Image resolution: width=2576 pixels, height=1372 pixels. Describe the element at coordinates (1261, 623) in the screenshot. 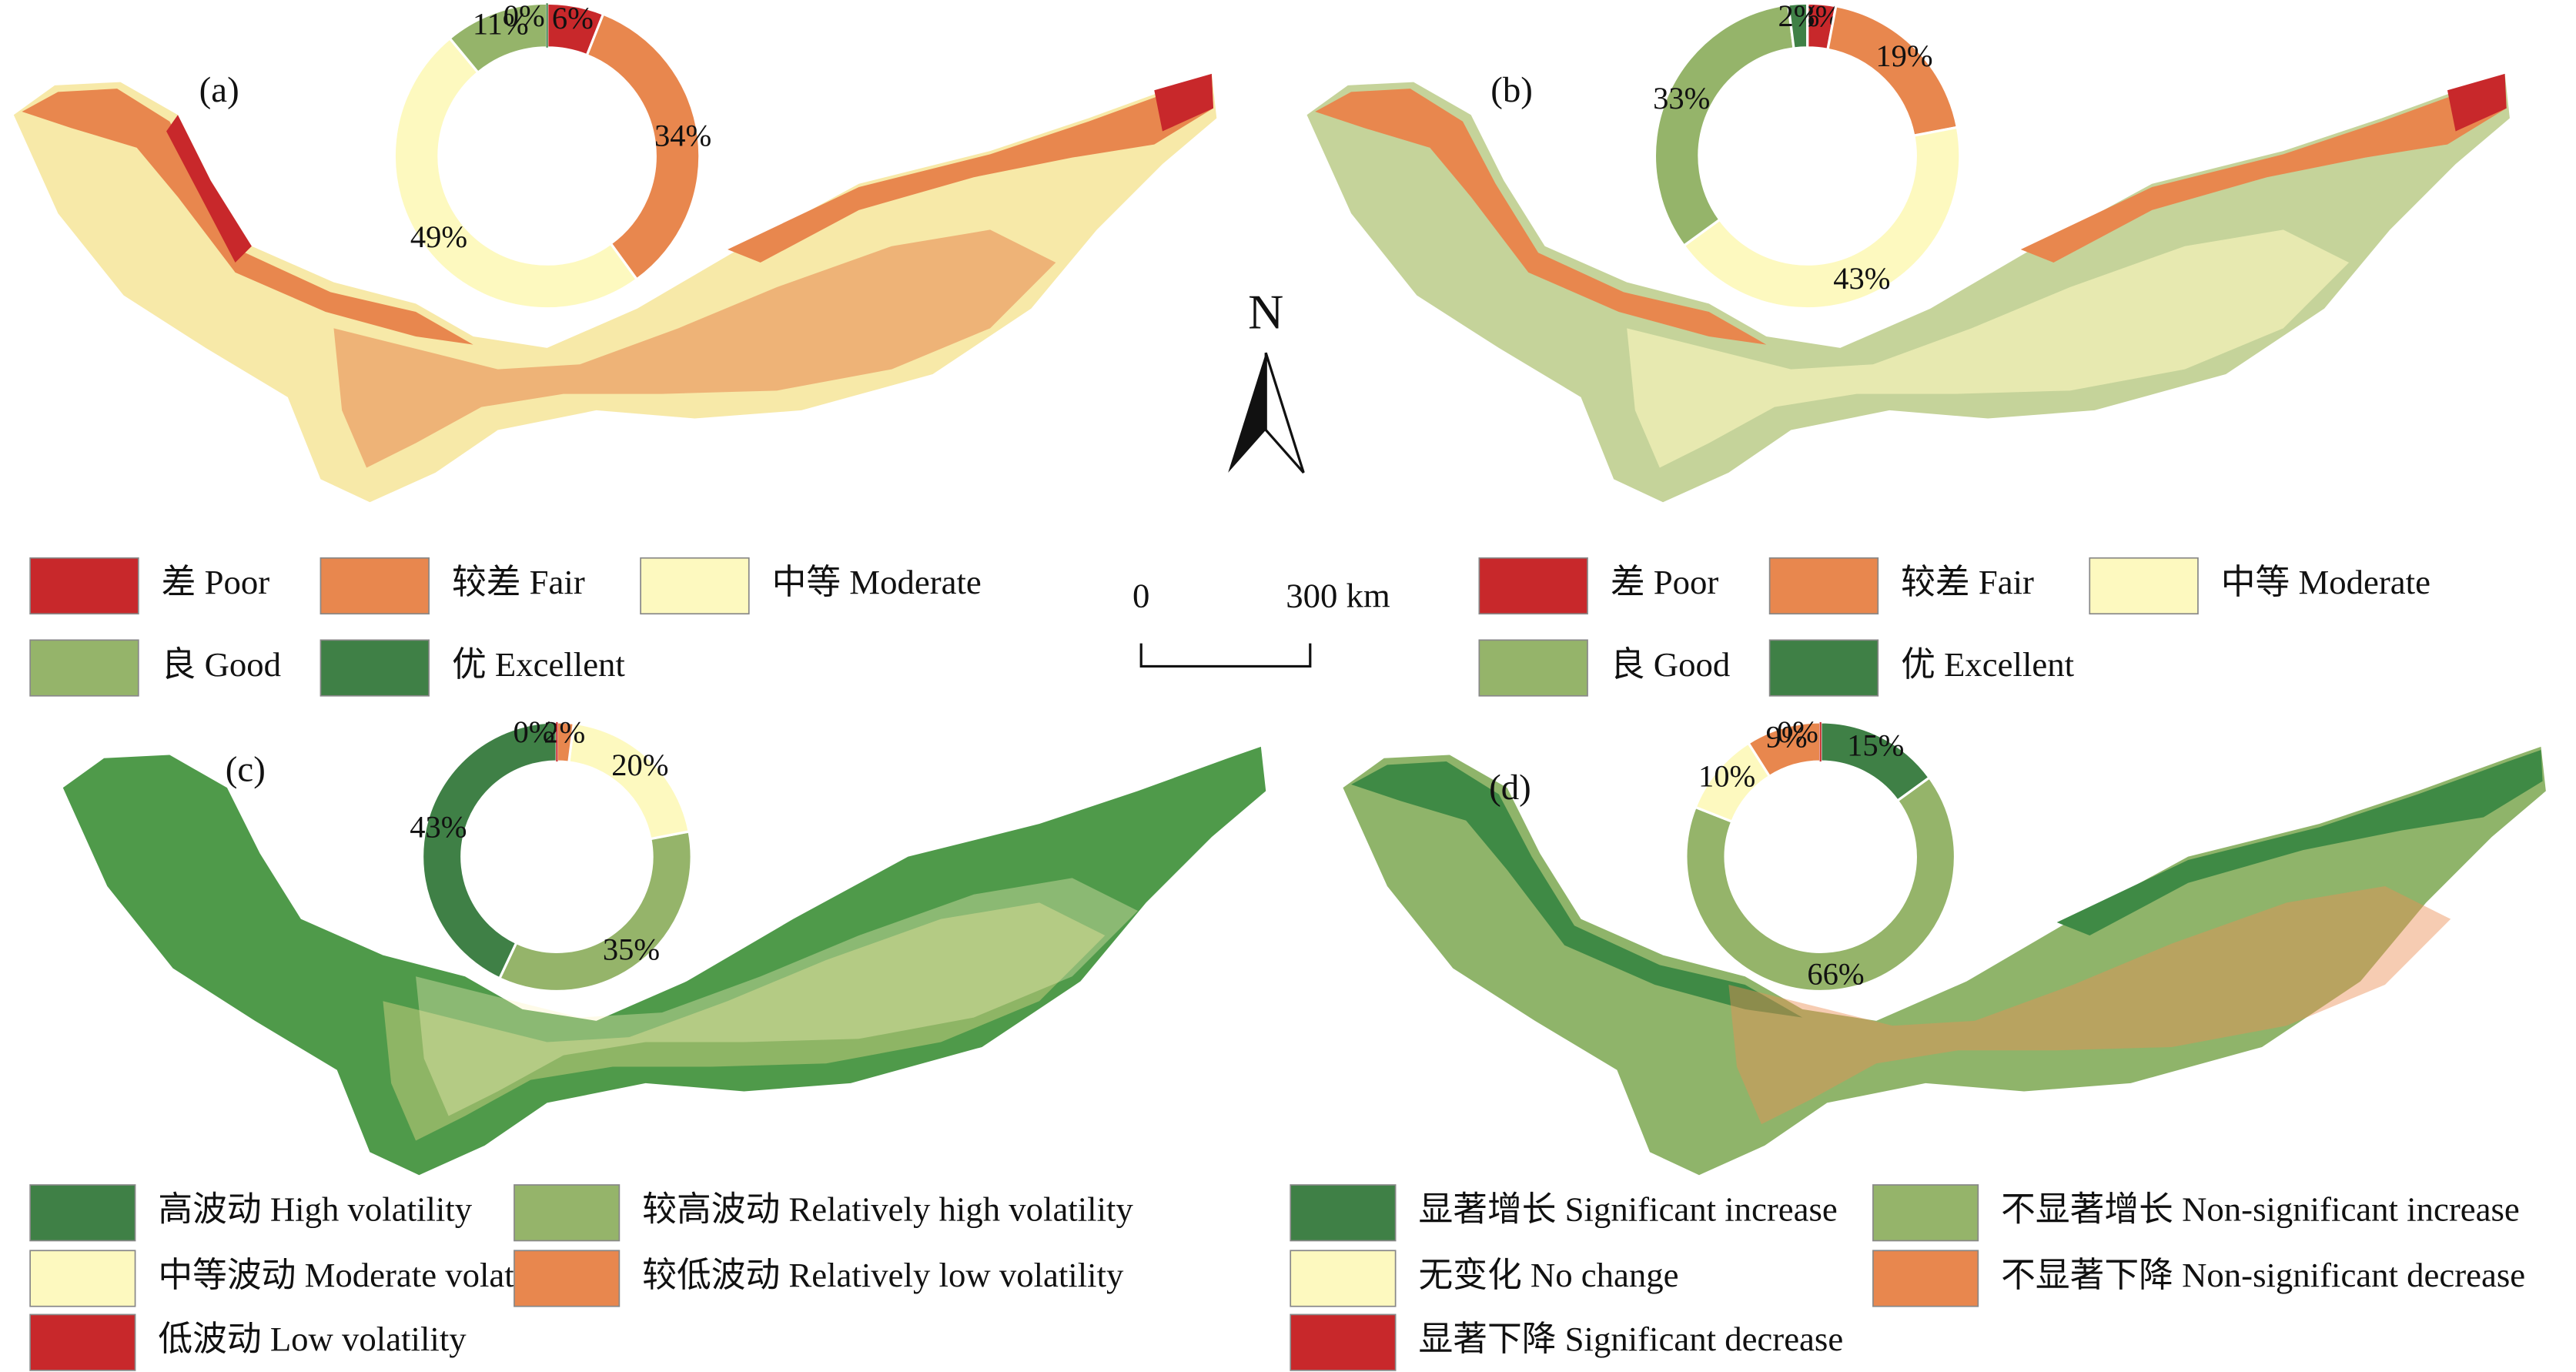

I see `scale-bar: 0 300 km` at that location.